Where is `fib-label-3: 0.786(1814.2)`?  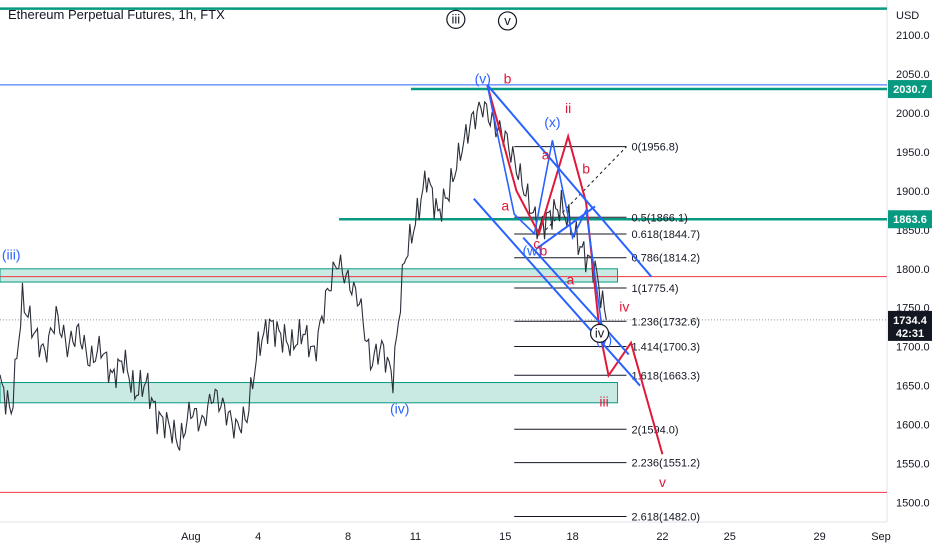 fib-label-3: 0.786(1814.2) is located at coordinates (666, 259).